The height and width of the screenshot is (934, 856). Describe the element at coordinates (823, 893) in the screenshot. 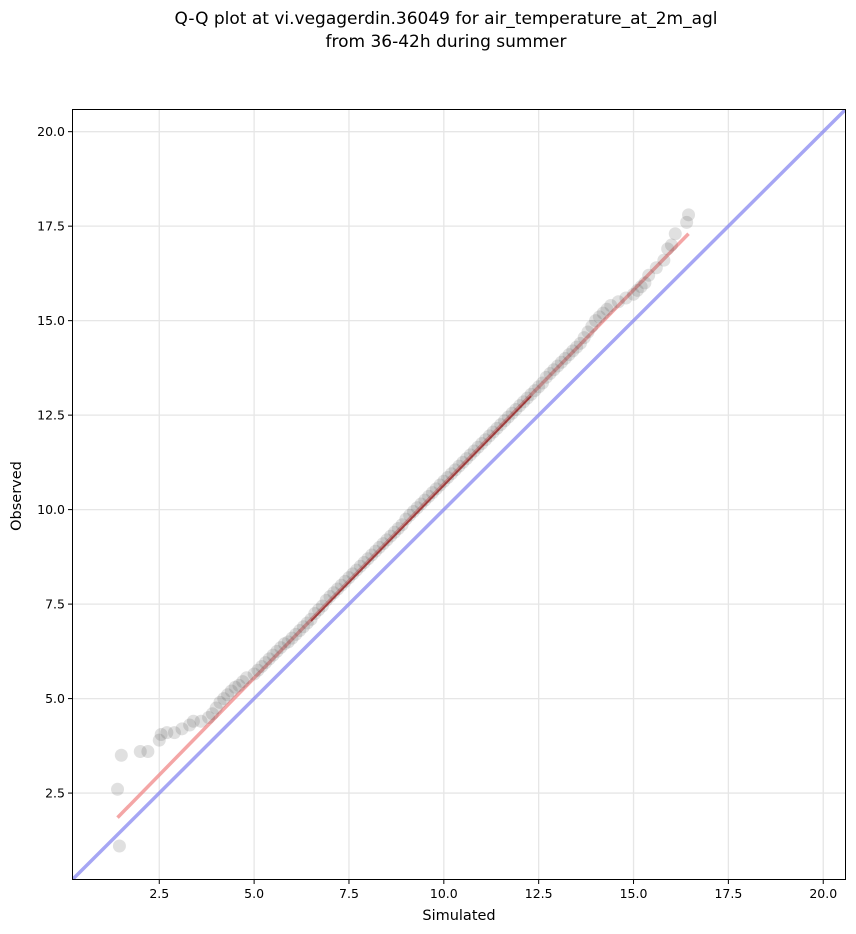

I see `x-tick-label: 20.0` at that location.